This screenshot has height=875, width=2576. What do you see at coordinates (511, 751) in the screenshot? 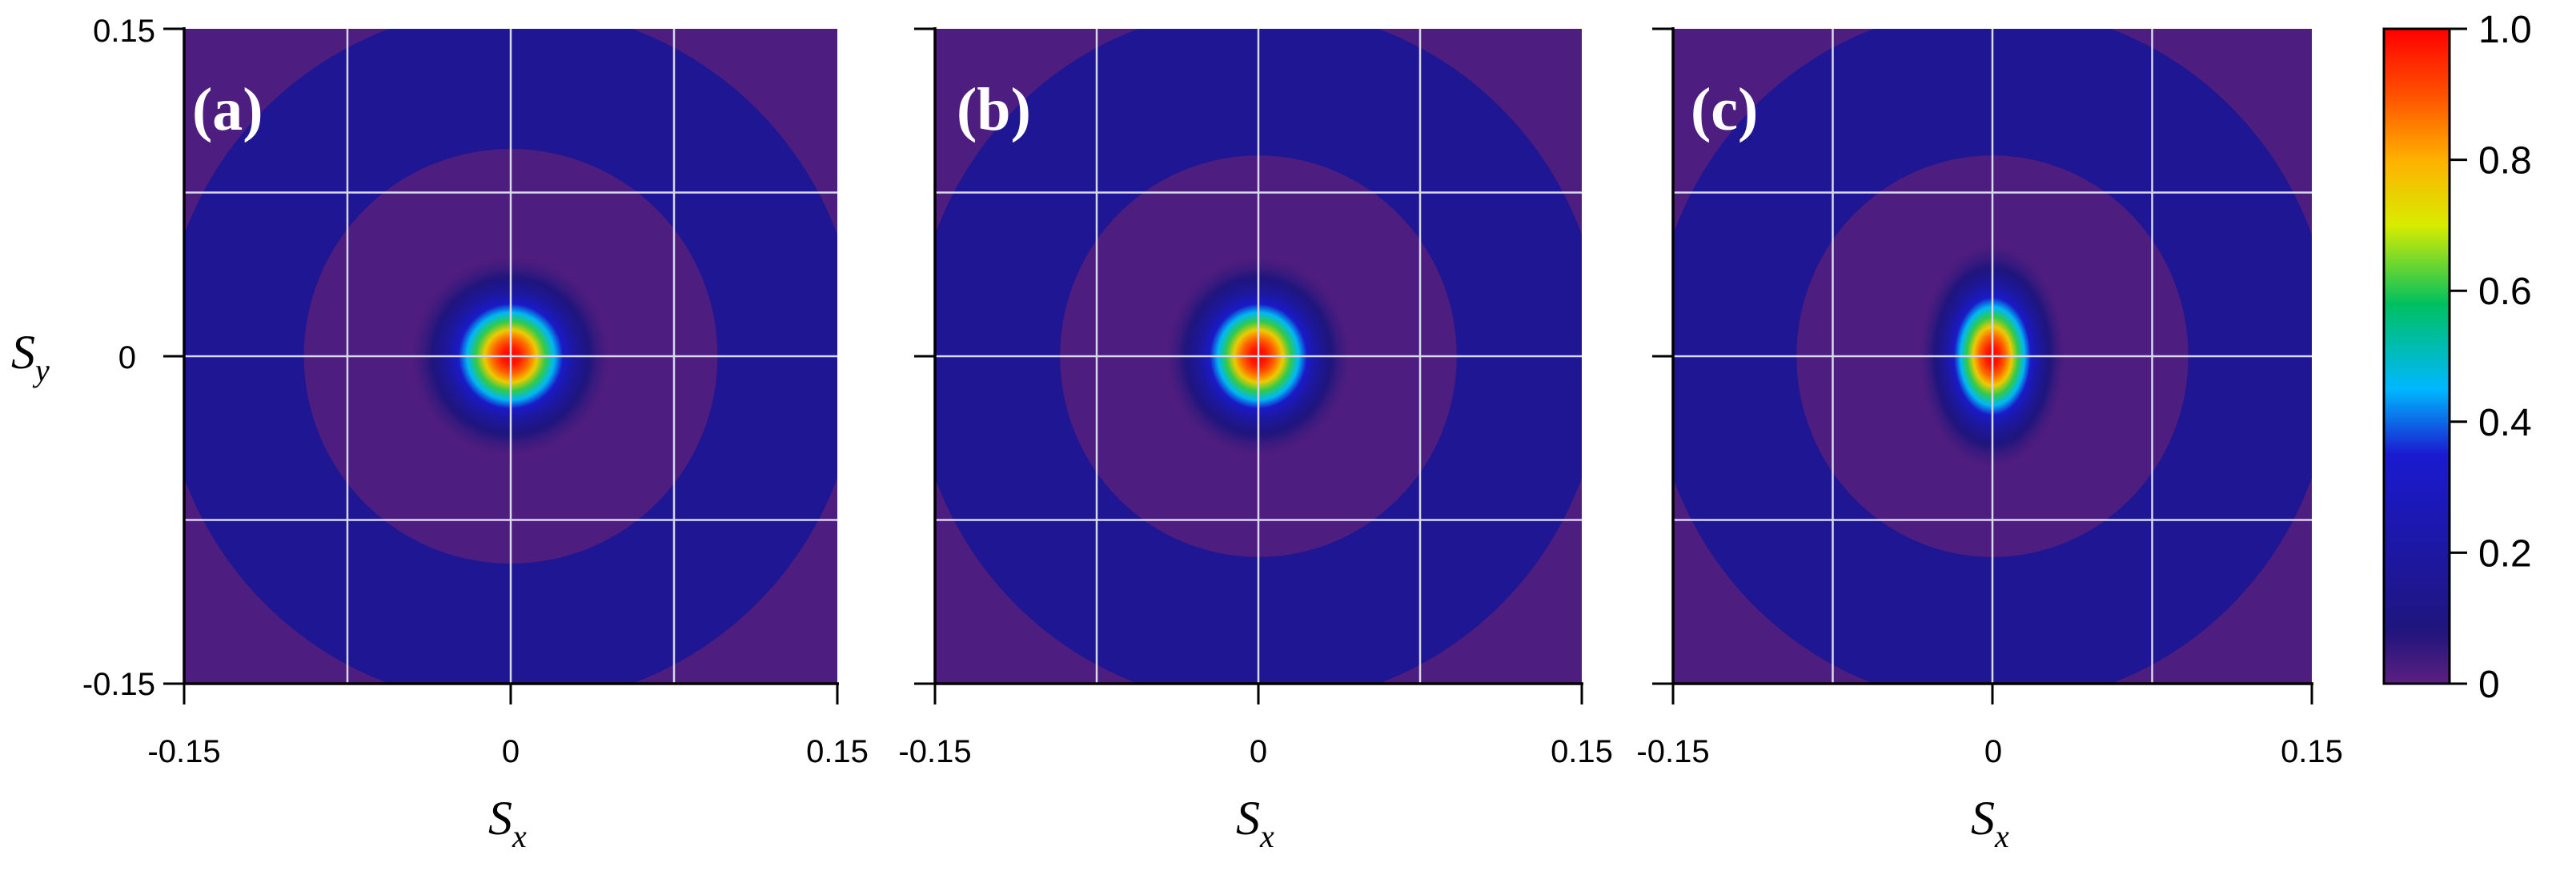
I see `x-tick-mid-a: 0` at bounding box center [511, 751].